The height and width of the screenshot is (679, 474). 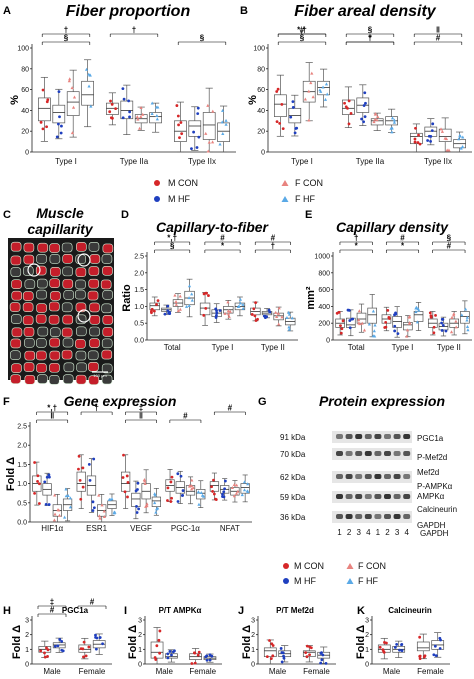 What do you see at coordinates (402, 238) in the screenshot?
I see `sig-symbol: #` at bounding box center [402, 238].